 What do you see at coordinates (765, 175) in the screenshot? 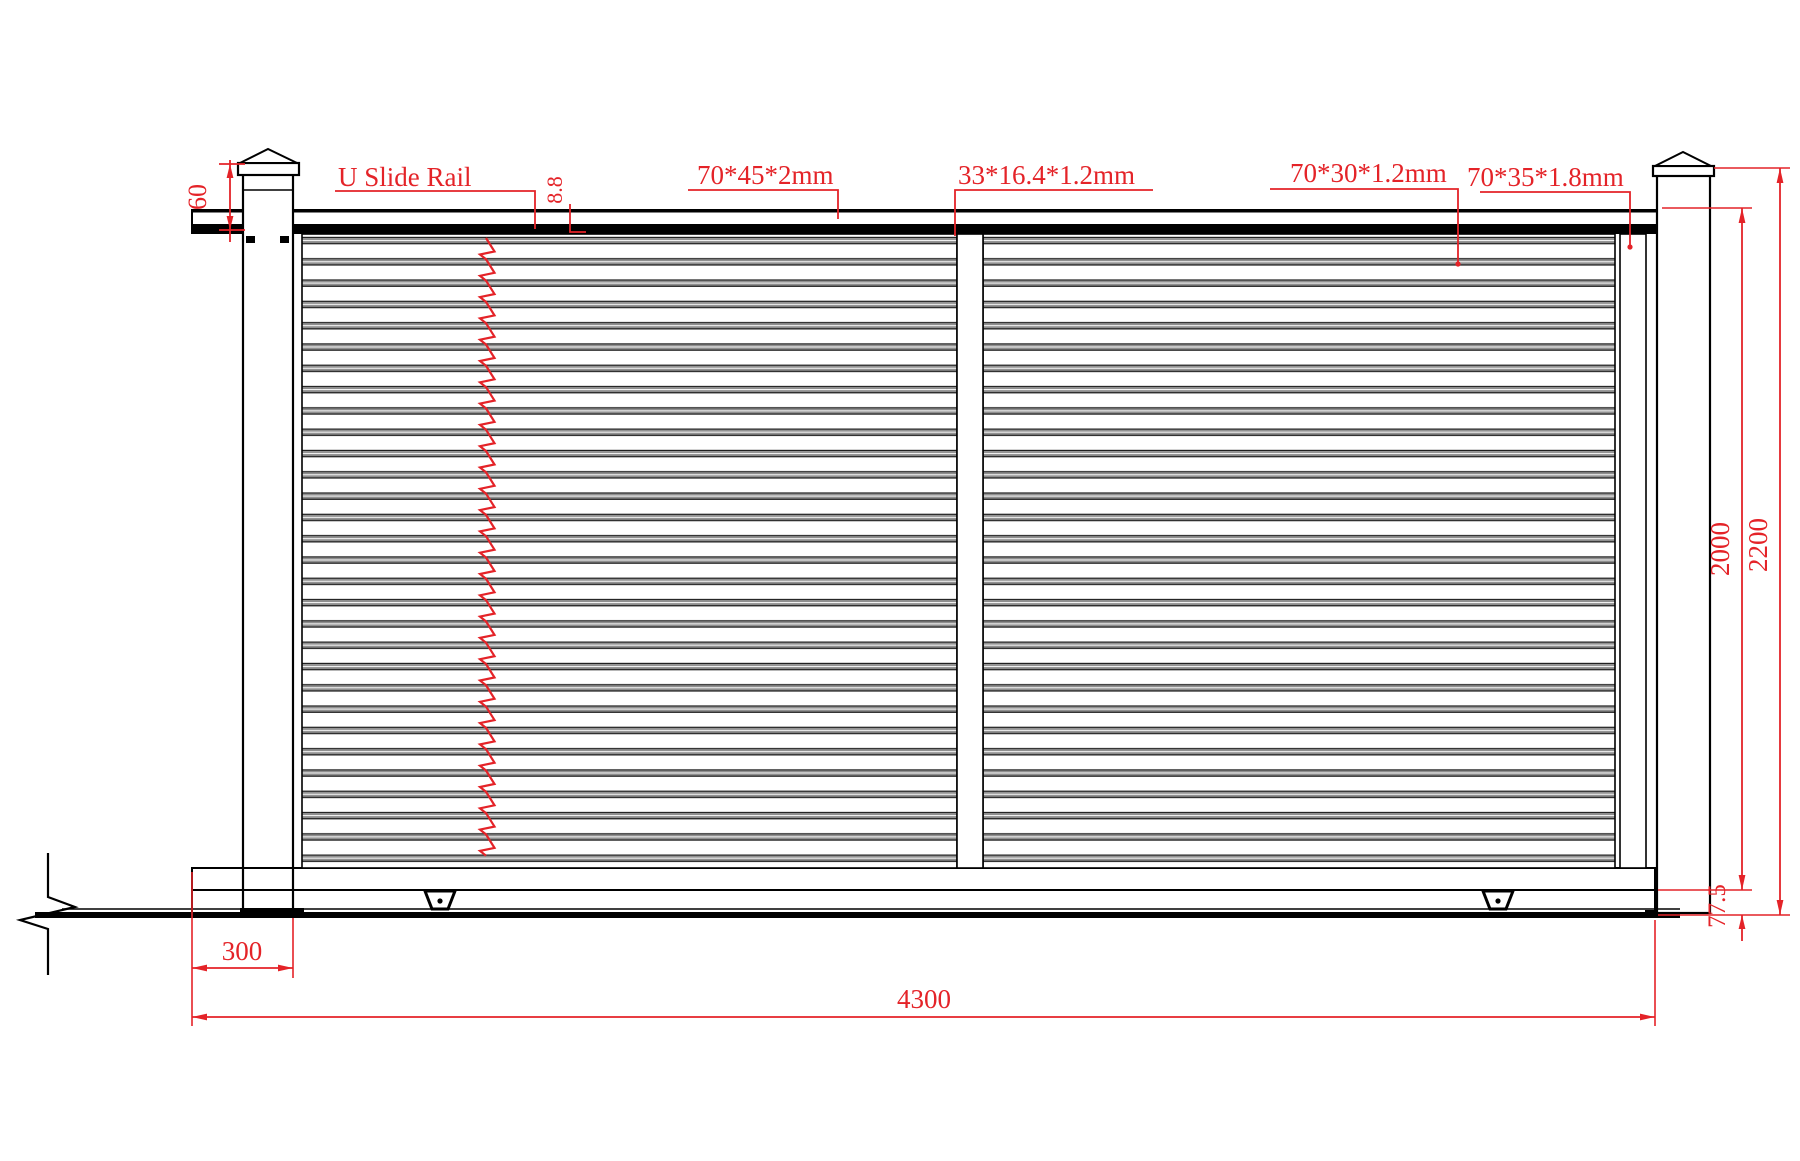
I see `top-rail-profile-label: 70*45*2mm` at bounding box center [765, 175].